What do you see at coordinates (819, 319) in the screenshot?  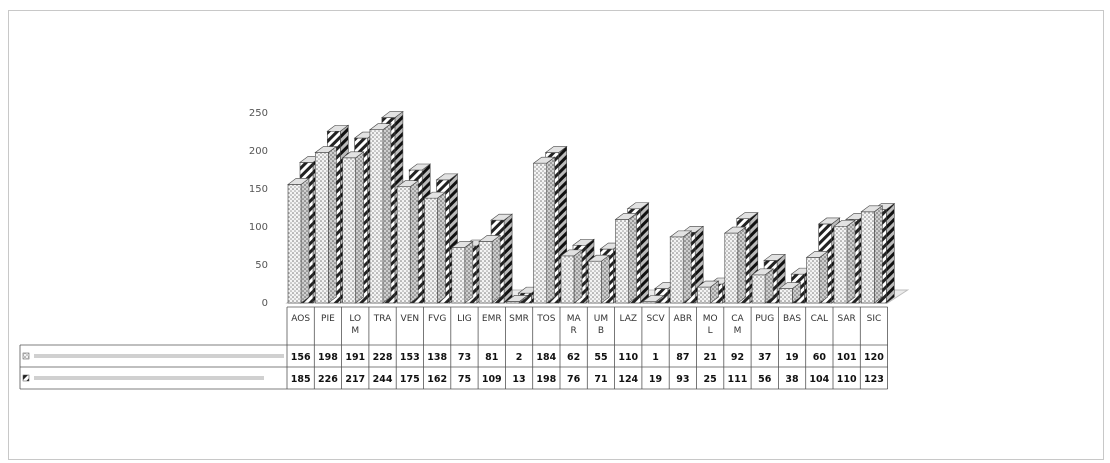 I see `category-label-19-0: CAL` at bounding box center [819, 319].